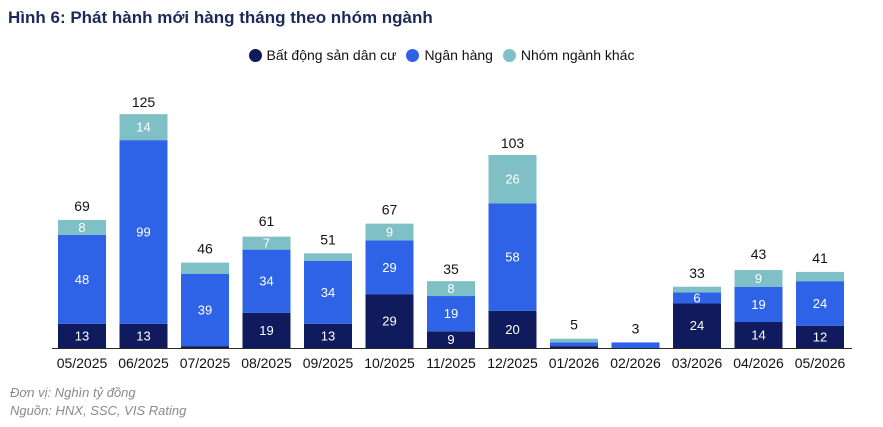  Describe the element at coordinates (635, 345) in the screenshot. I see `bar-segment-banks-02-2026` at that location.